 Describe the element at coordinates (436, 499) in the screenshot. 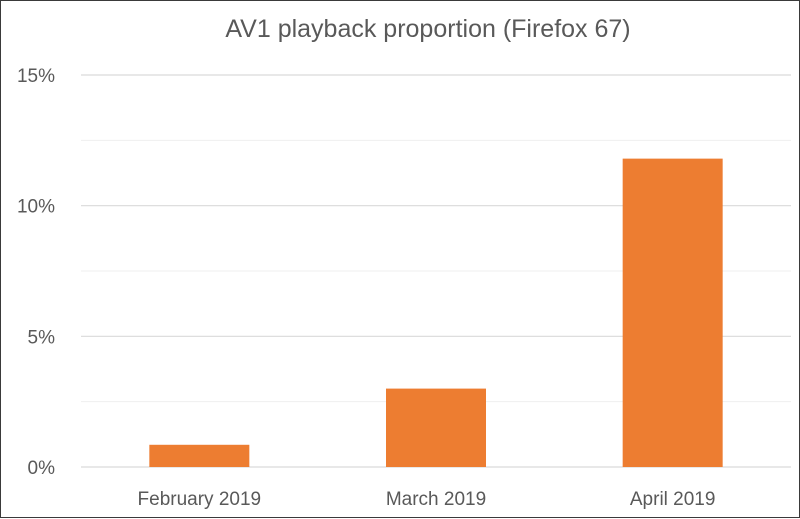

I see `x-tick-label: March 2019` at that location.